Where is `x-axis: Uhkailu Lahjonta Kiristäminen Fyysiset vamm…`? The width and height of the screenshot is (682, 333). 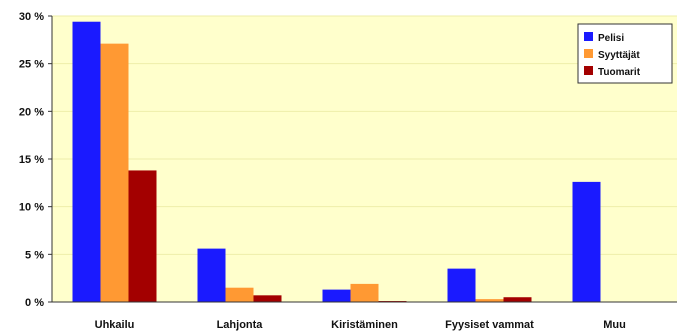 x-axis: Uhkailu Lahjonta Kiristäminen Fyysiset vamm… is located at coordinates (364, 316).